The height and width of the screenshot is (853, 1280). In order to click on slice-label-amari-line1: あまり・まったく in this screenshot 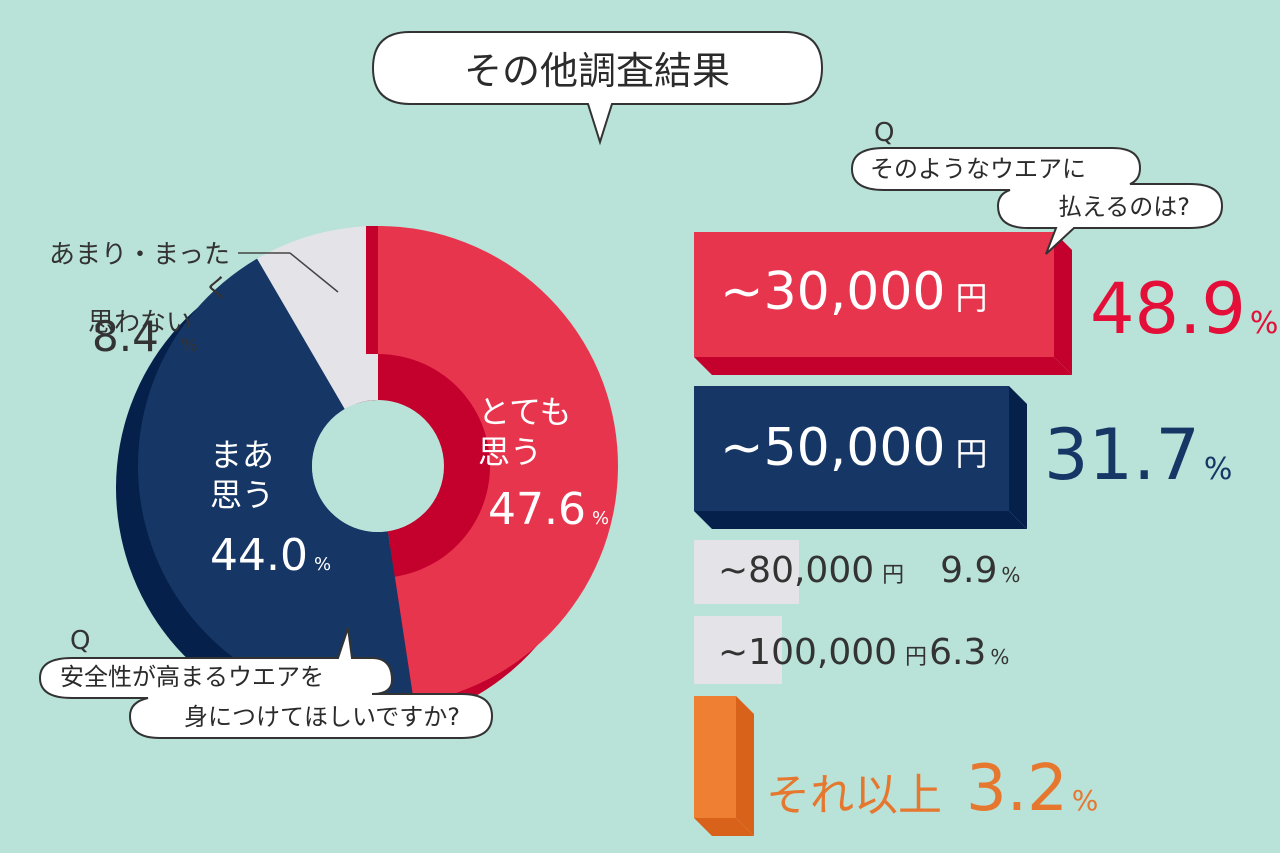, I will do `click(139, 272)`.